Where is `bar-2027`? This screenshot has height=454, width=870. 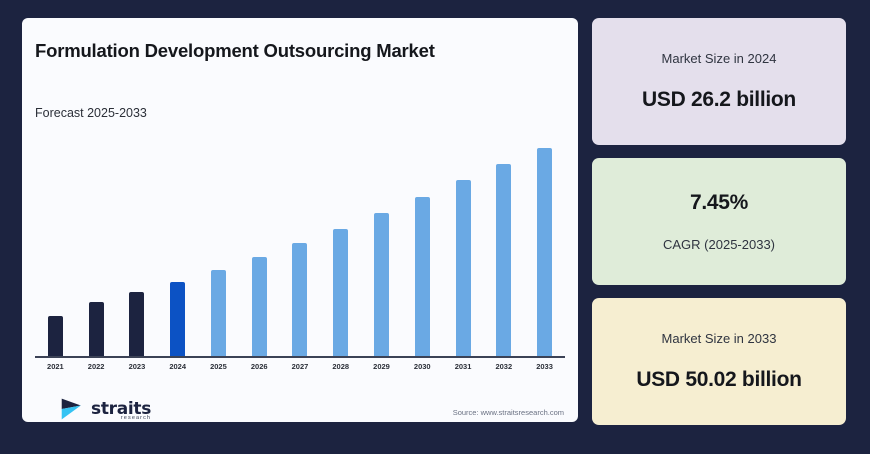 bar-2027 is located at coordinates (300, 300).